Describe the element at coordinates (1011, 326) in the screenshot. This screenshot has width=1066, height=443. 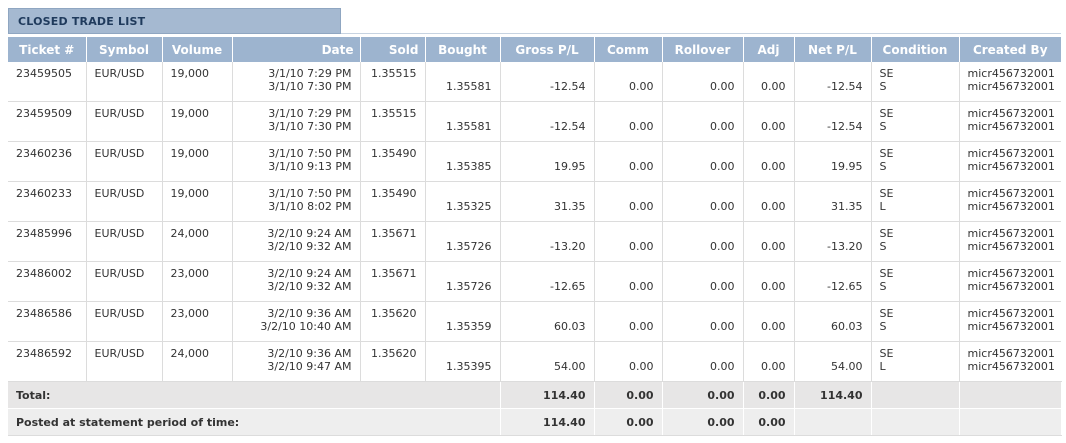
I see `created-by-close: micr456732001` at that location.